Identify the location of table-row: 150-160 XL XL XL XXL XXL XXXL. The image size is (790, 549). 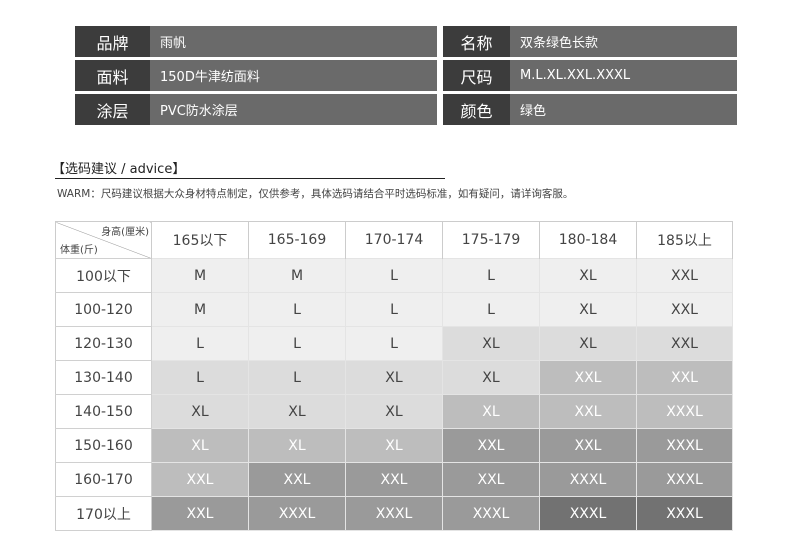
(394, 445).